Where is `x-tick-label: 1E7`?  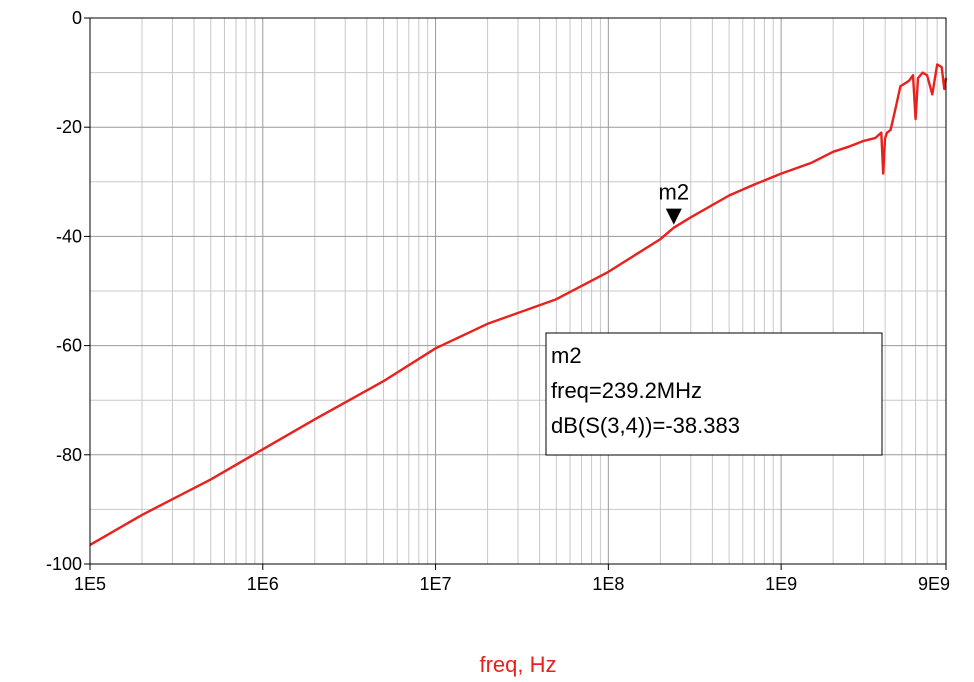 x-tick-label: 1E7 is located at coordinates (436, 584).